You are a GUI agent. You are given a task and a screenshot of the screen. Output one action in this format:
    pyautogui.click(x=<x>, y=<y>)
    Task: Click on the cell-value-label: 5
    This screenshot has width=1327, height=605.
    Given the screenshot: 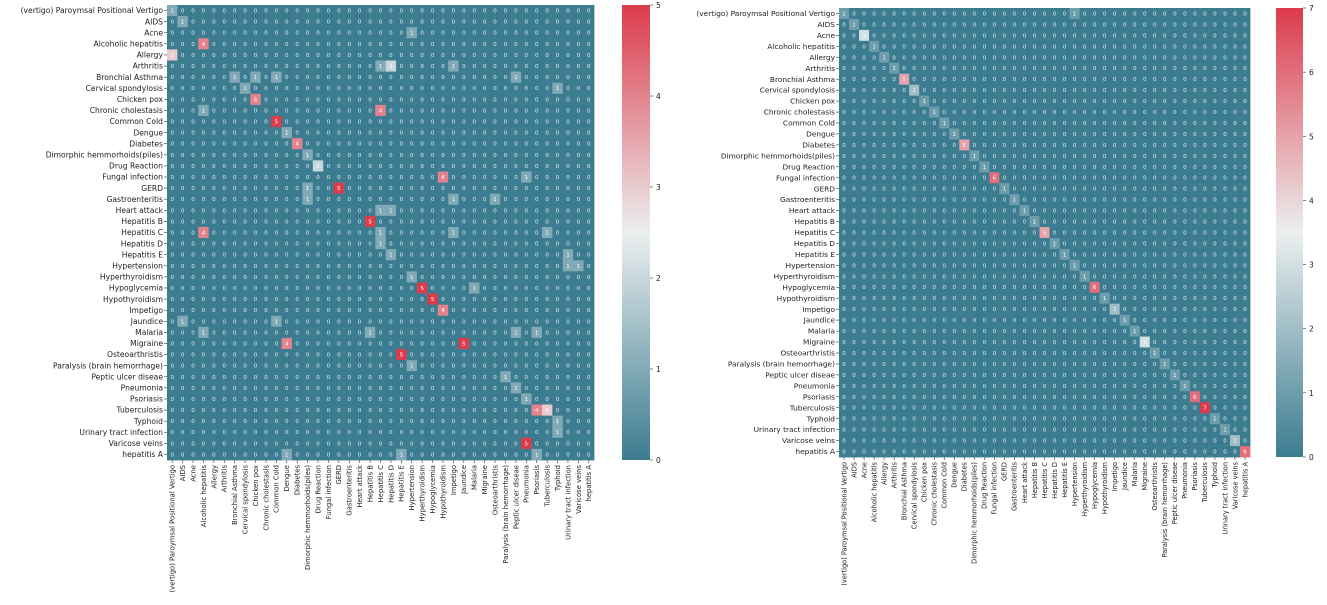 What is the action you would take?
    pyautogui.click(x=965, y=146)
    